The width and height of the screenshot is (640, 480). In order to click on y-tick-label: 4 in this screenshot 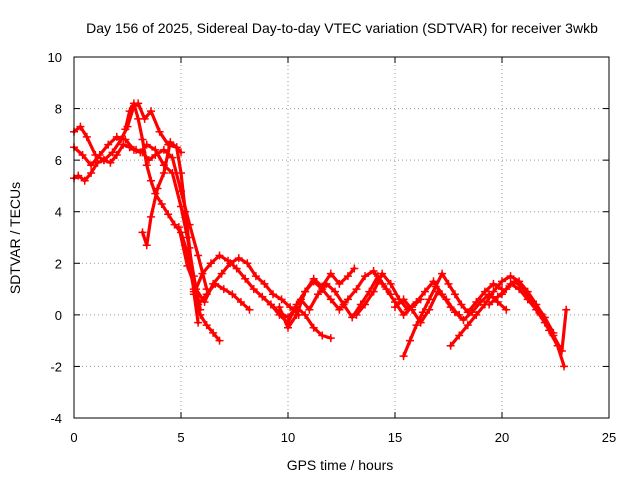, I will do `click(58, 212)`.